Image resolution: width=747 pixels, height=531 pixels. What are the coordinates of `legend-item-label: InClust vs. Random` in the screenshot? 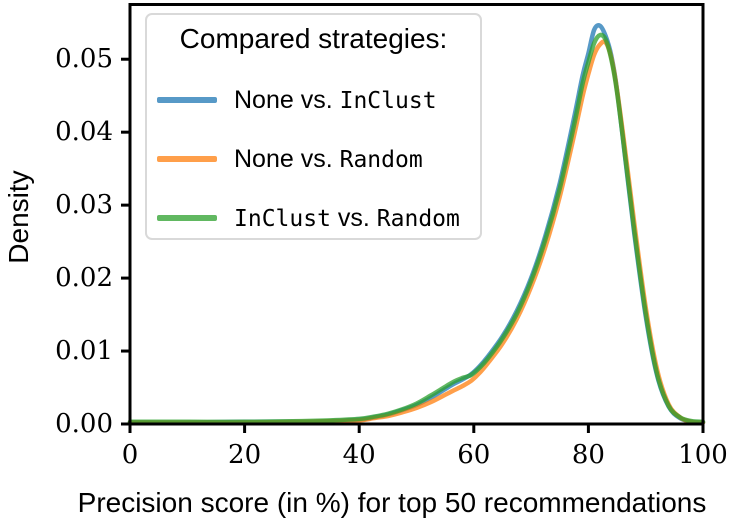 It's located at (347, 218).